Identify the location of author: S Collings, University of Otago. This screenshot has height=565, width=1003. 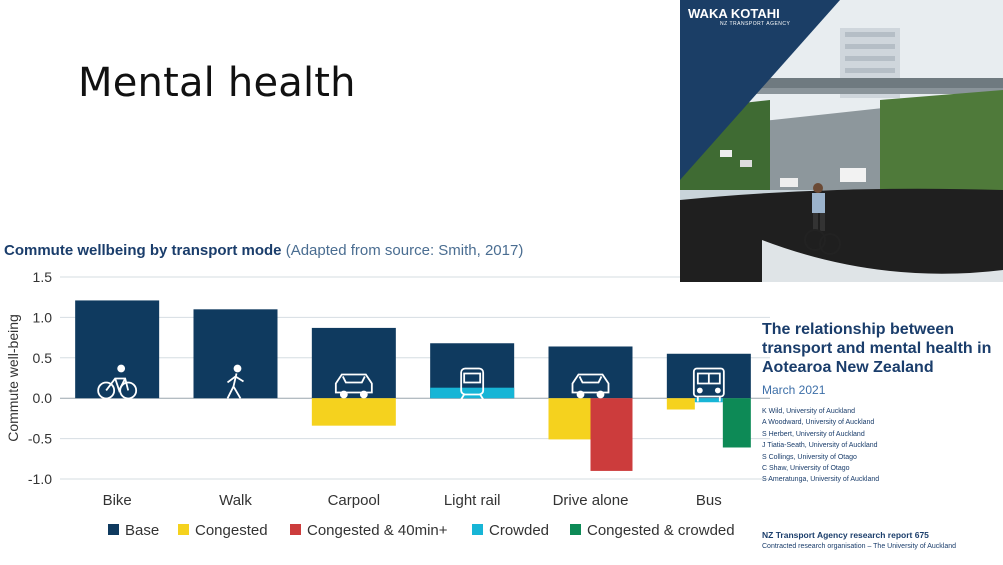
(809, 457).